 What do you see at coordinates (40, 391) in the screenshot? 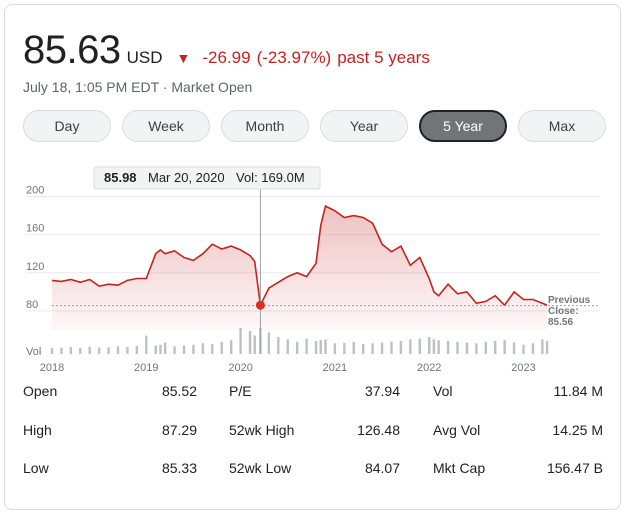
I see `stat-label-open: Open` at bounding box center [40, 391].